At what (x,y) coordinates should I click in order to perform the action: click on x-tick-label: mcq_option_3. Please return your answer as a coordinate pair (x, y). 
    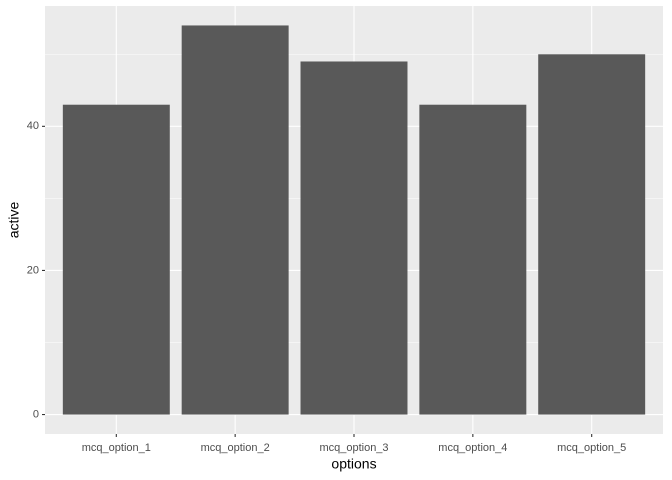
    Looking at the image, I should click on (353, 448).